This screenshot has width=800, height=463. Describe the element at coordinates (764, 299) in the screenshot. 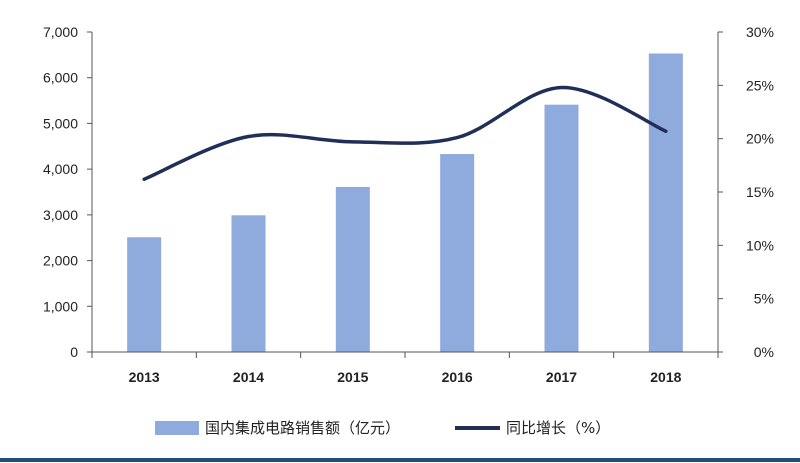

I see `right-tick-label: 5%` at that location.